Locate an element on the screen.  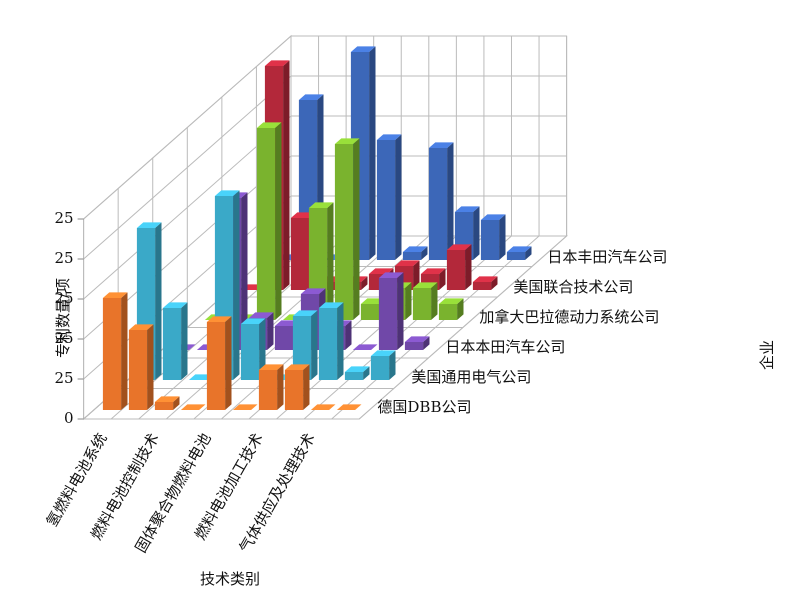
legend-label: 美国联合技术公司 is located at coordinates (573, 287).